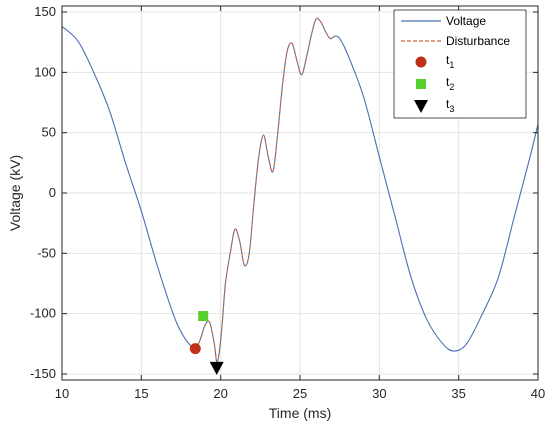 This screenshot has width=550, height=428. I want to click on legend-t1-symbol, so click(421, 62).